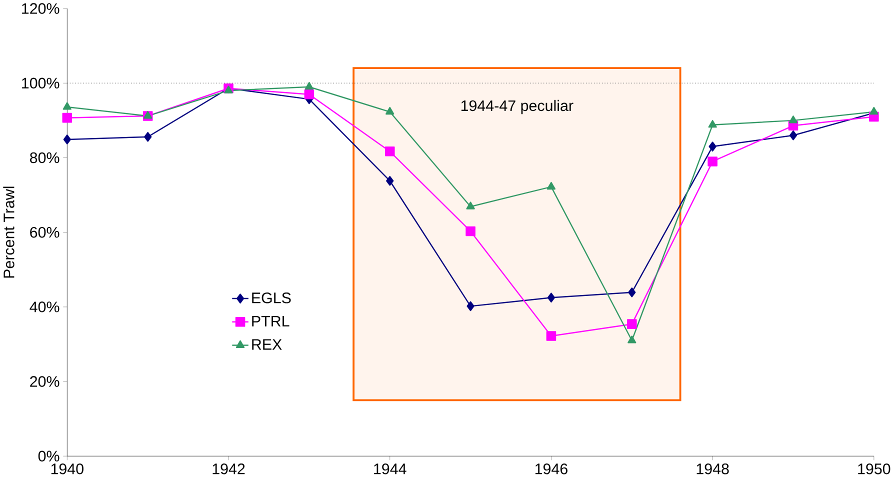  What do you see at coordinates (45, 306) in the screenshot?
I see `y-tick-label: 40%` at bounding box center [45, 306].